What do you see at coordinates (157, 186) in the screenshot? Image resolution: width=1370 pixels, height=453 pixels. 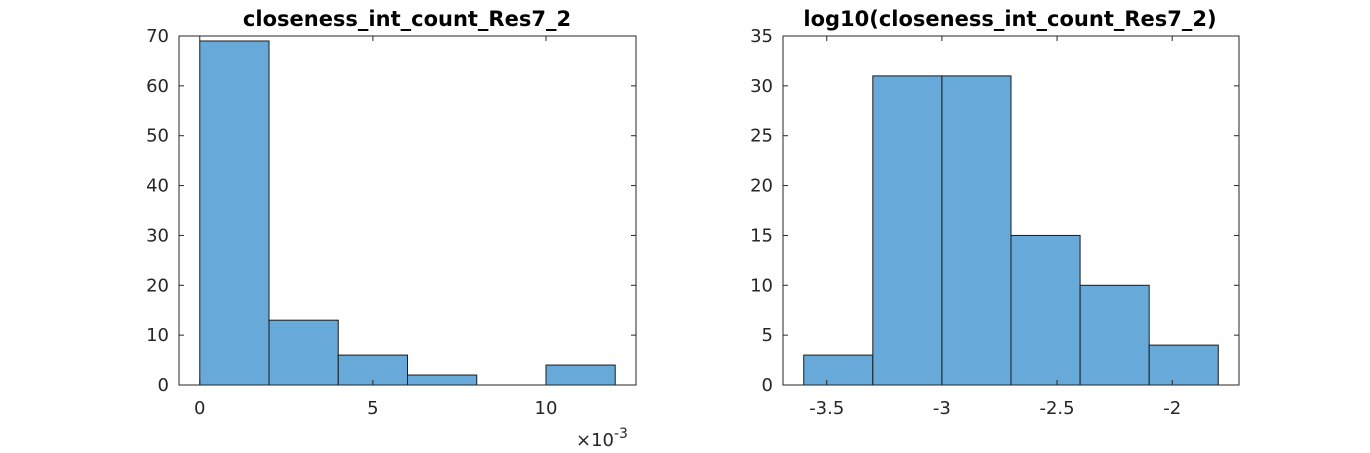 I see `y-tick-label: 40` at bounding box center [157, 186].